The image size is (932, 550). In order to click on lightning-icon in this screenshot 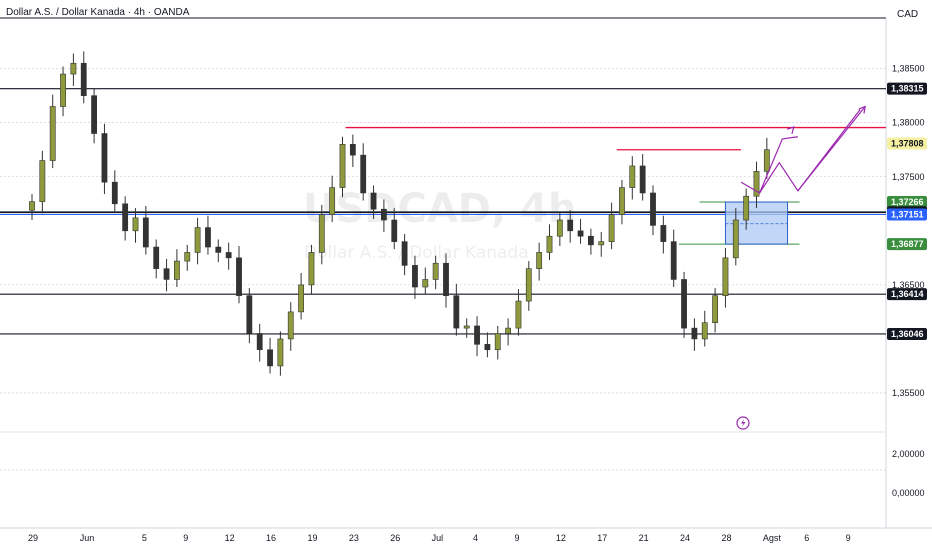, I will do `click(743, 423)`.